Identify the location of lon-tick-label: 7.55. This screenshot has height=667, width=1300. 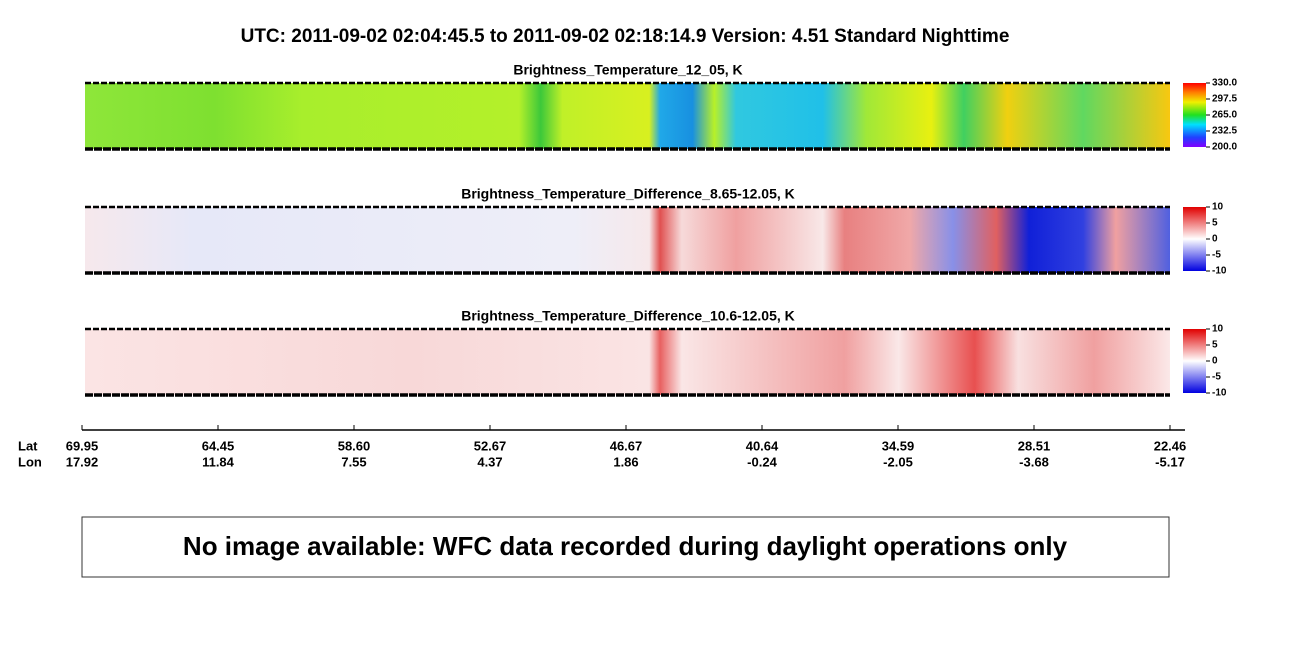
(353, 461).